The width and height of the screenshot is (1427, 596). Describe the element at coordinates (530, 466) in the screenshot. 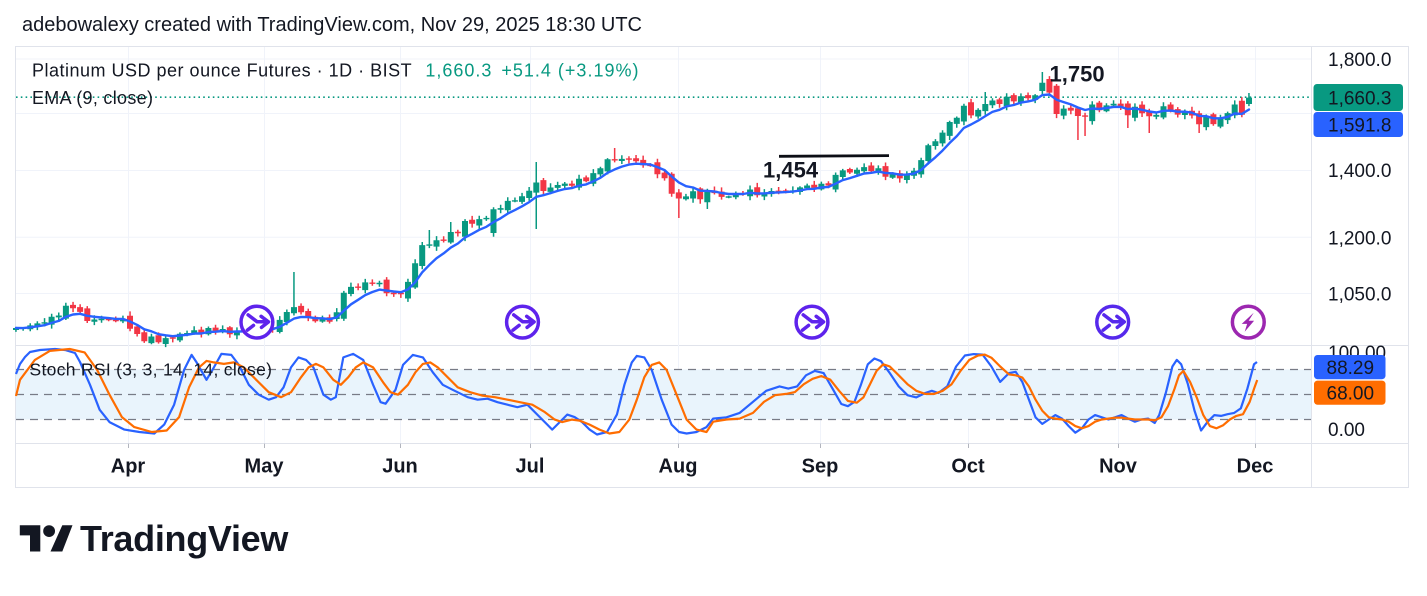

I see `svg-text: Jul` at that location.